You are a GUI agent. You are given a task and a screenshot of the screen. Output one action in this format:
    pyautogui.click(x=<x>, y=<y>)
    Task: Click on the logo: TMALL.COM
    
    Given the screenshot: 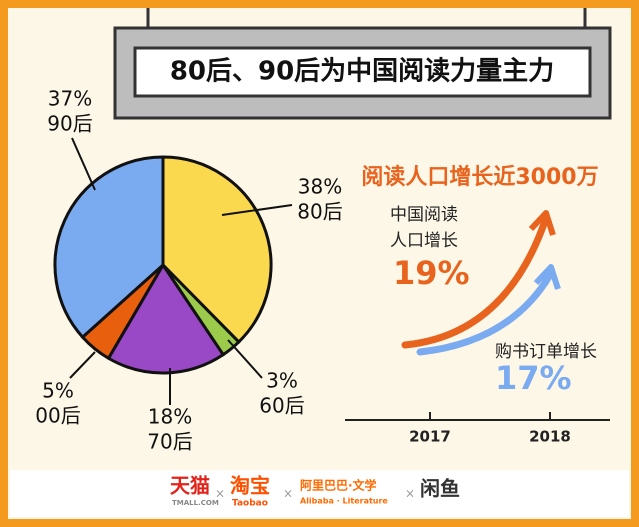 What is the action you would take?
    pyautogui.click(x=195, y=503)
    